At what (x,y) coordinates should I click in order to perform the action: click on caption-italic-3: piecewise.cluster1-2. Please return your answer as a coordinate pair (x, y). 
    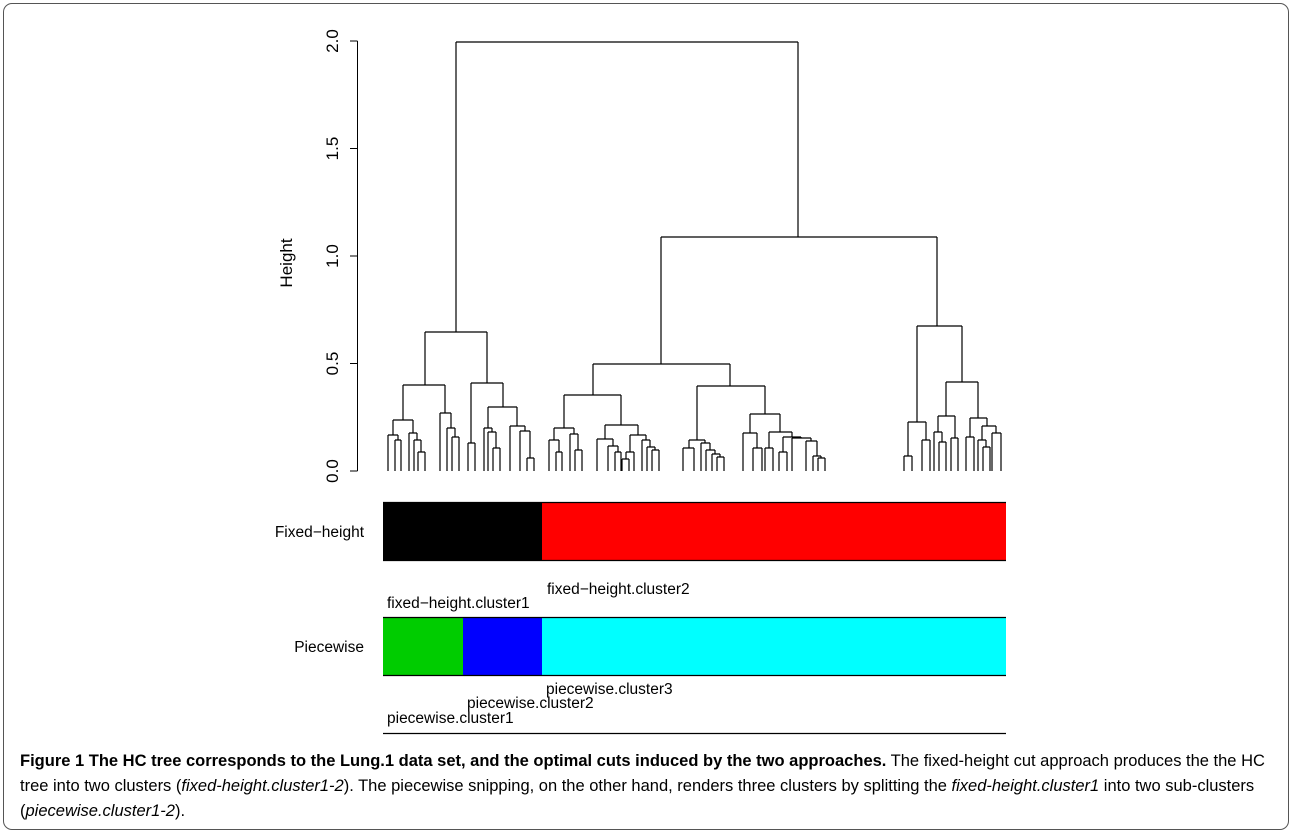
    Looking at the image, I should click on (100, 811).